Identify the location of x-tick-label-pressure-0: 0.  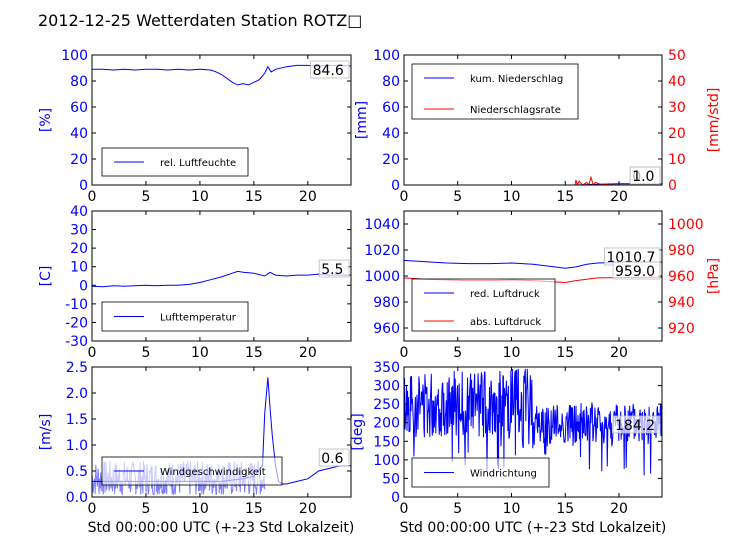
(404, 353).